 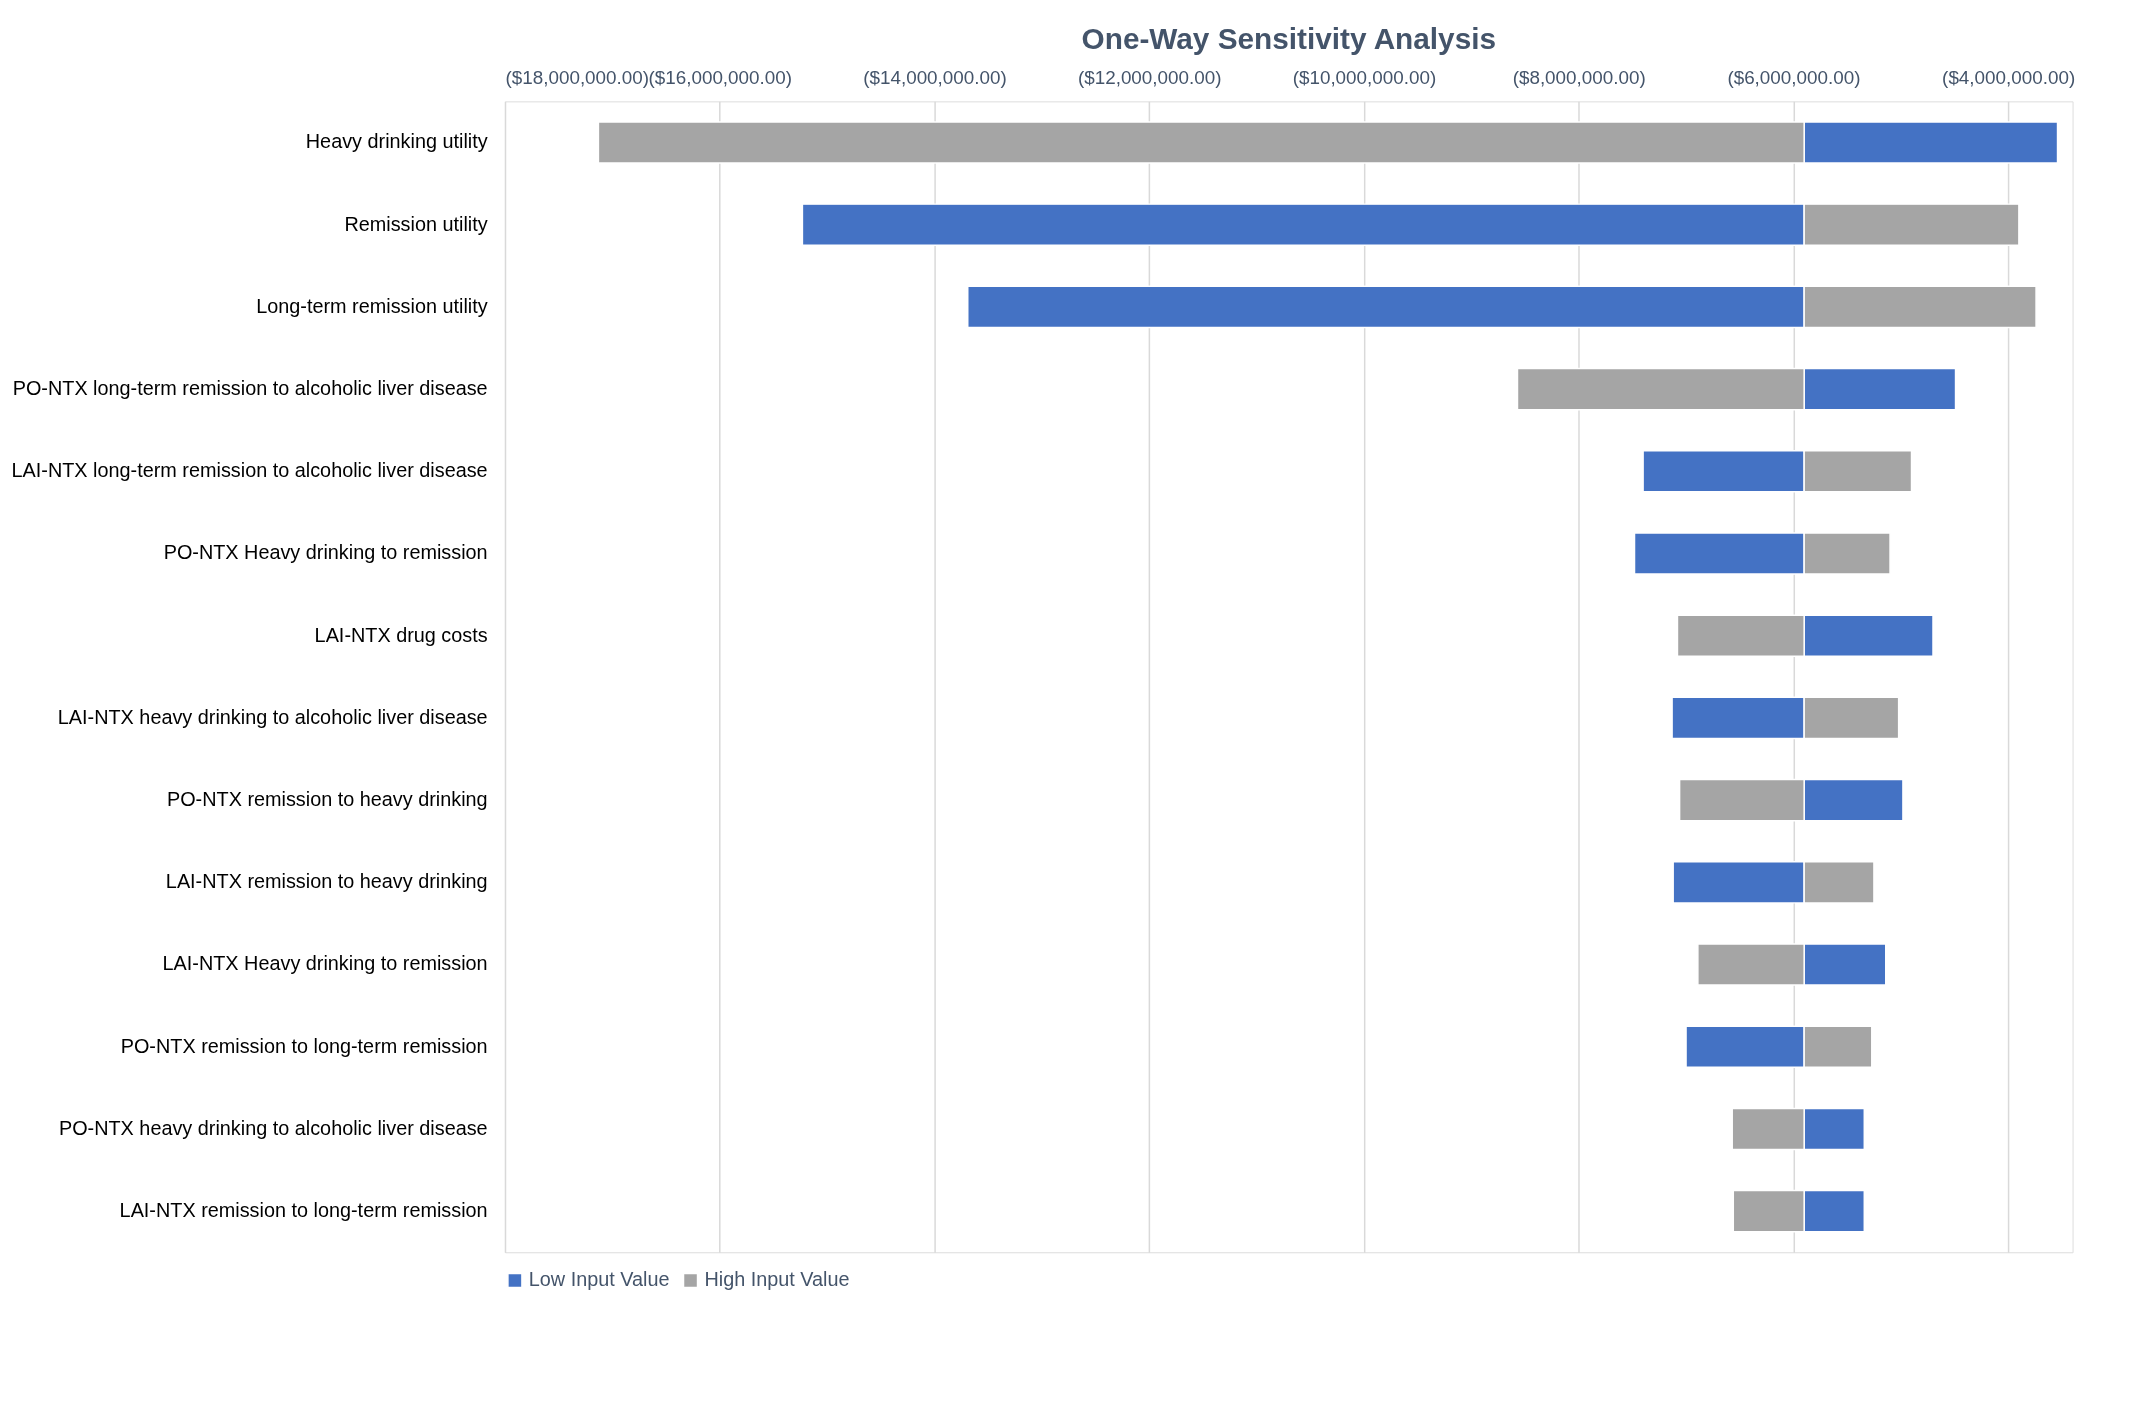 What do you see at coordinates (249, 470) in the screenshot?
I see `y-tick-label: LAI-NTX long-term remission to alcoholic liver disease` at bounding box center [249, 470].